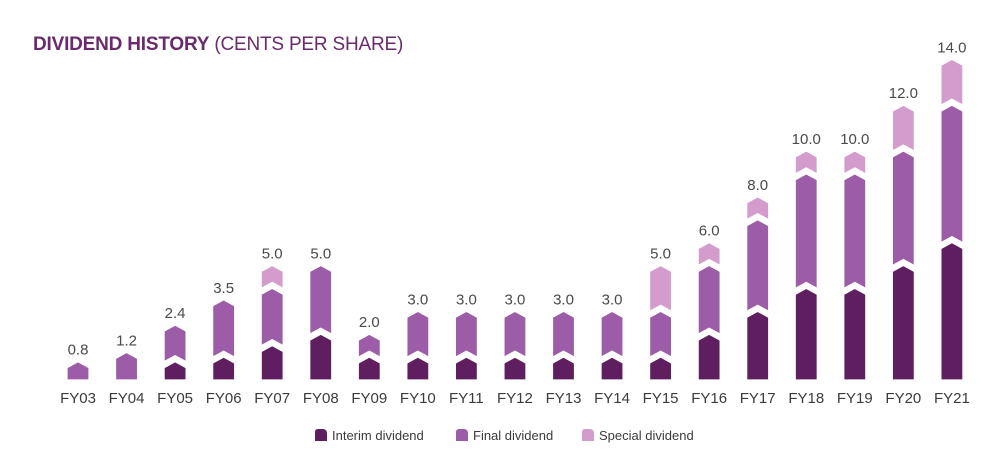 This screenshot has height=462, width=999. Describe the element at coordinates (563, 299) in the screenshot. I see `total-label-fy13: 3.0` at that location.